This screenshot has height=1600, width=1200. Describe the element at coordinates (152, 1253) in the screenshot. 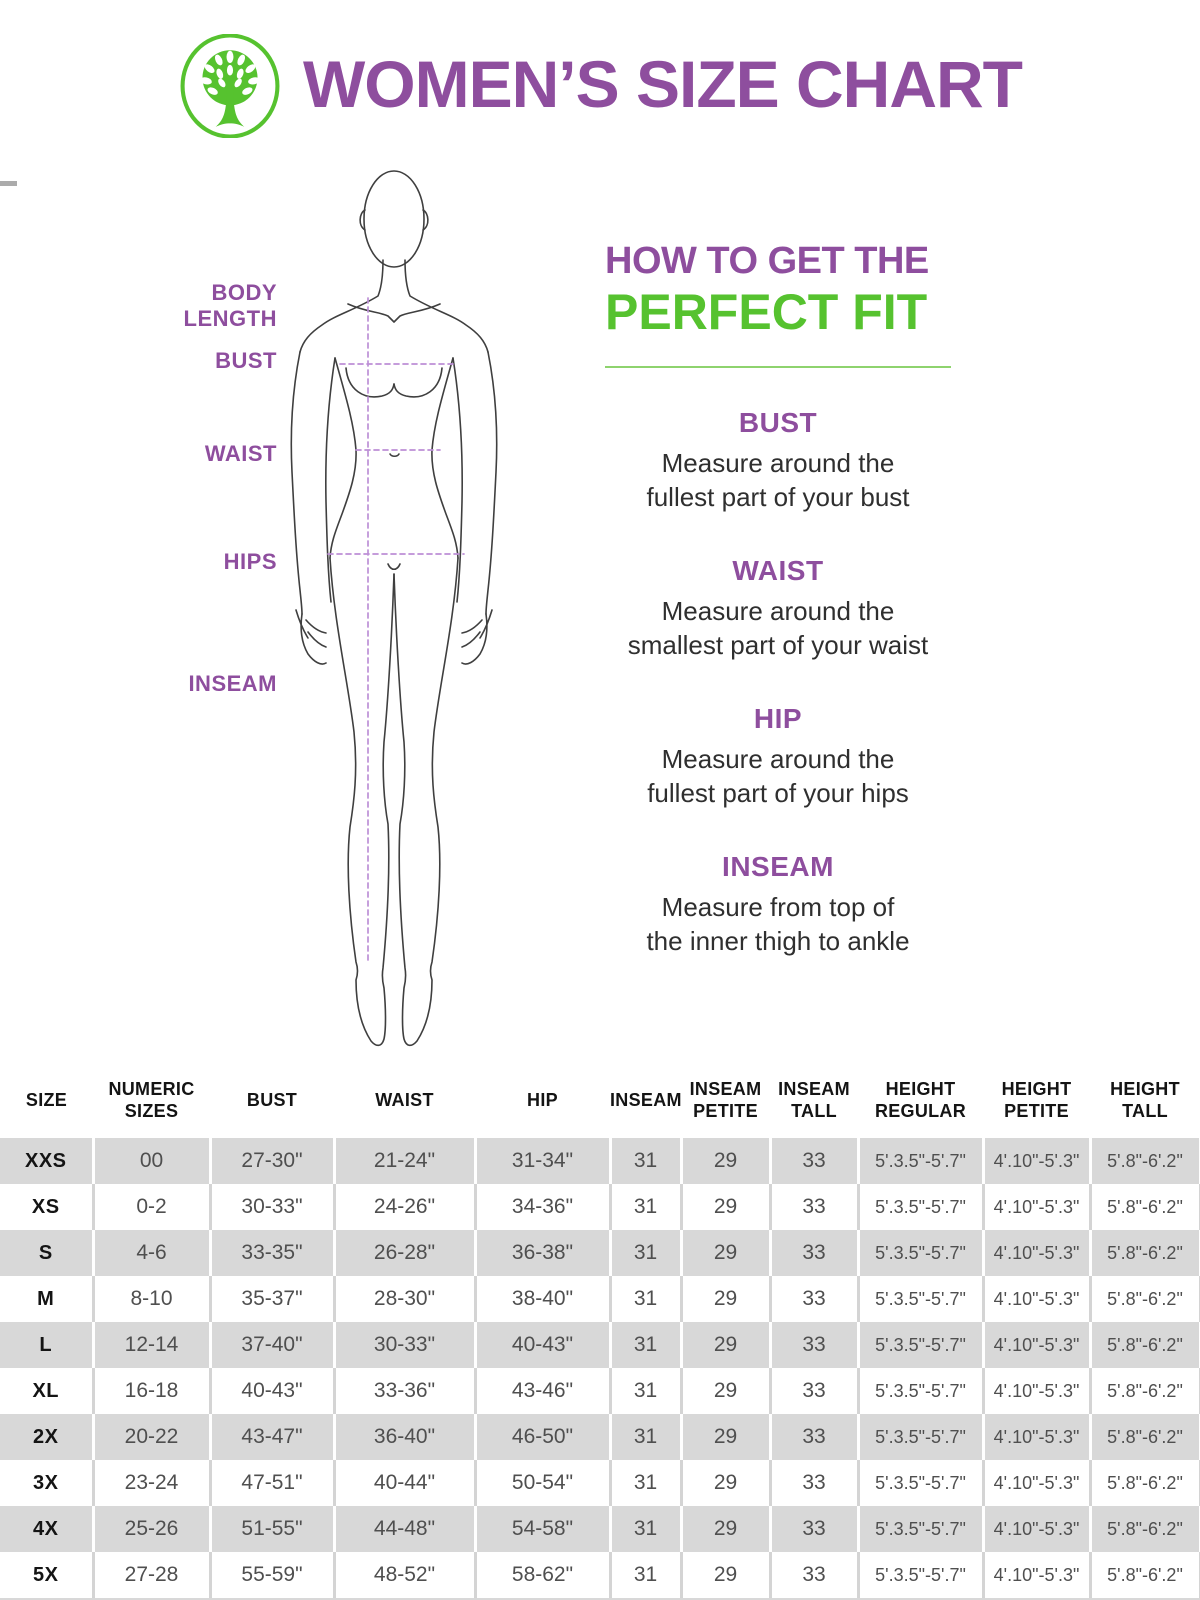

I see `value-cell: 4-6` at that location.